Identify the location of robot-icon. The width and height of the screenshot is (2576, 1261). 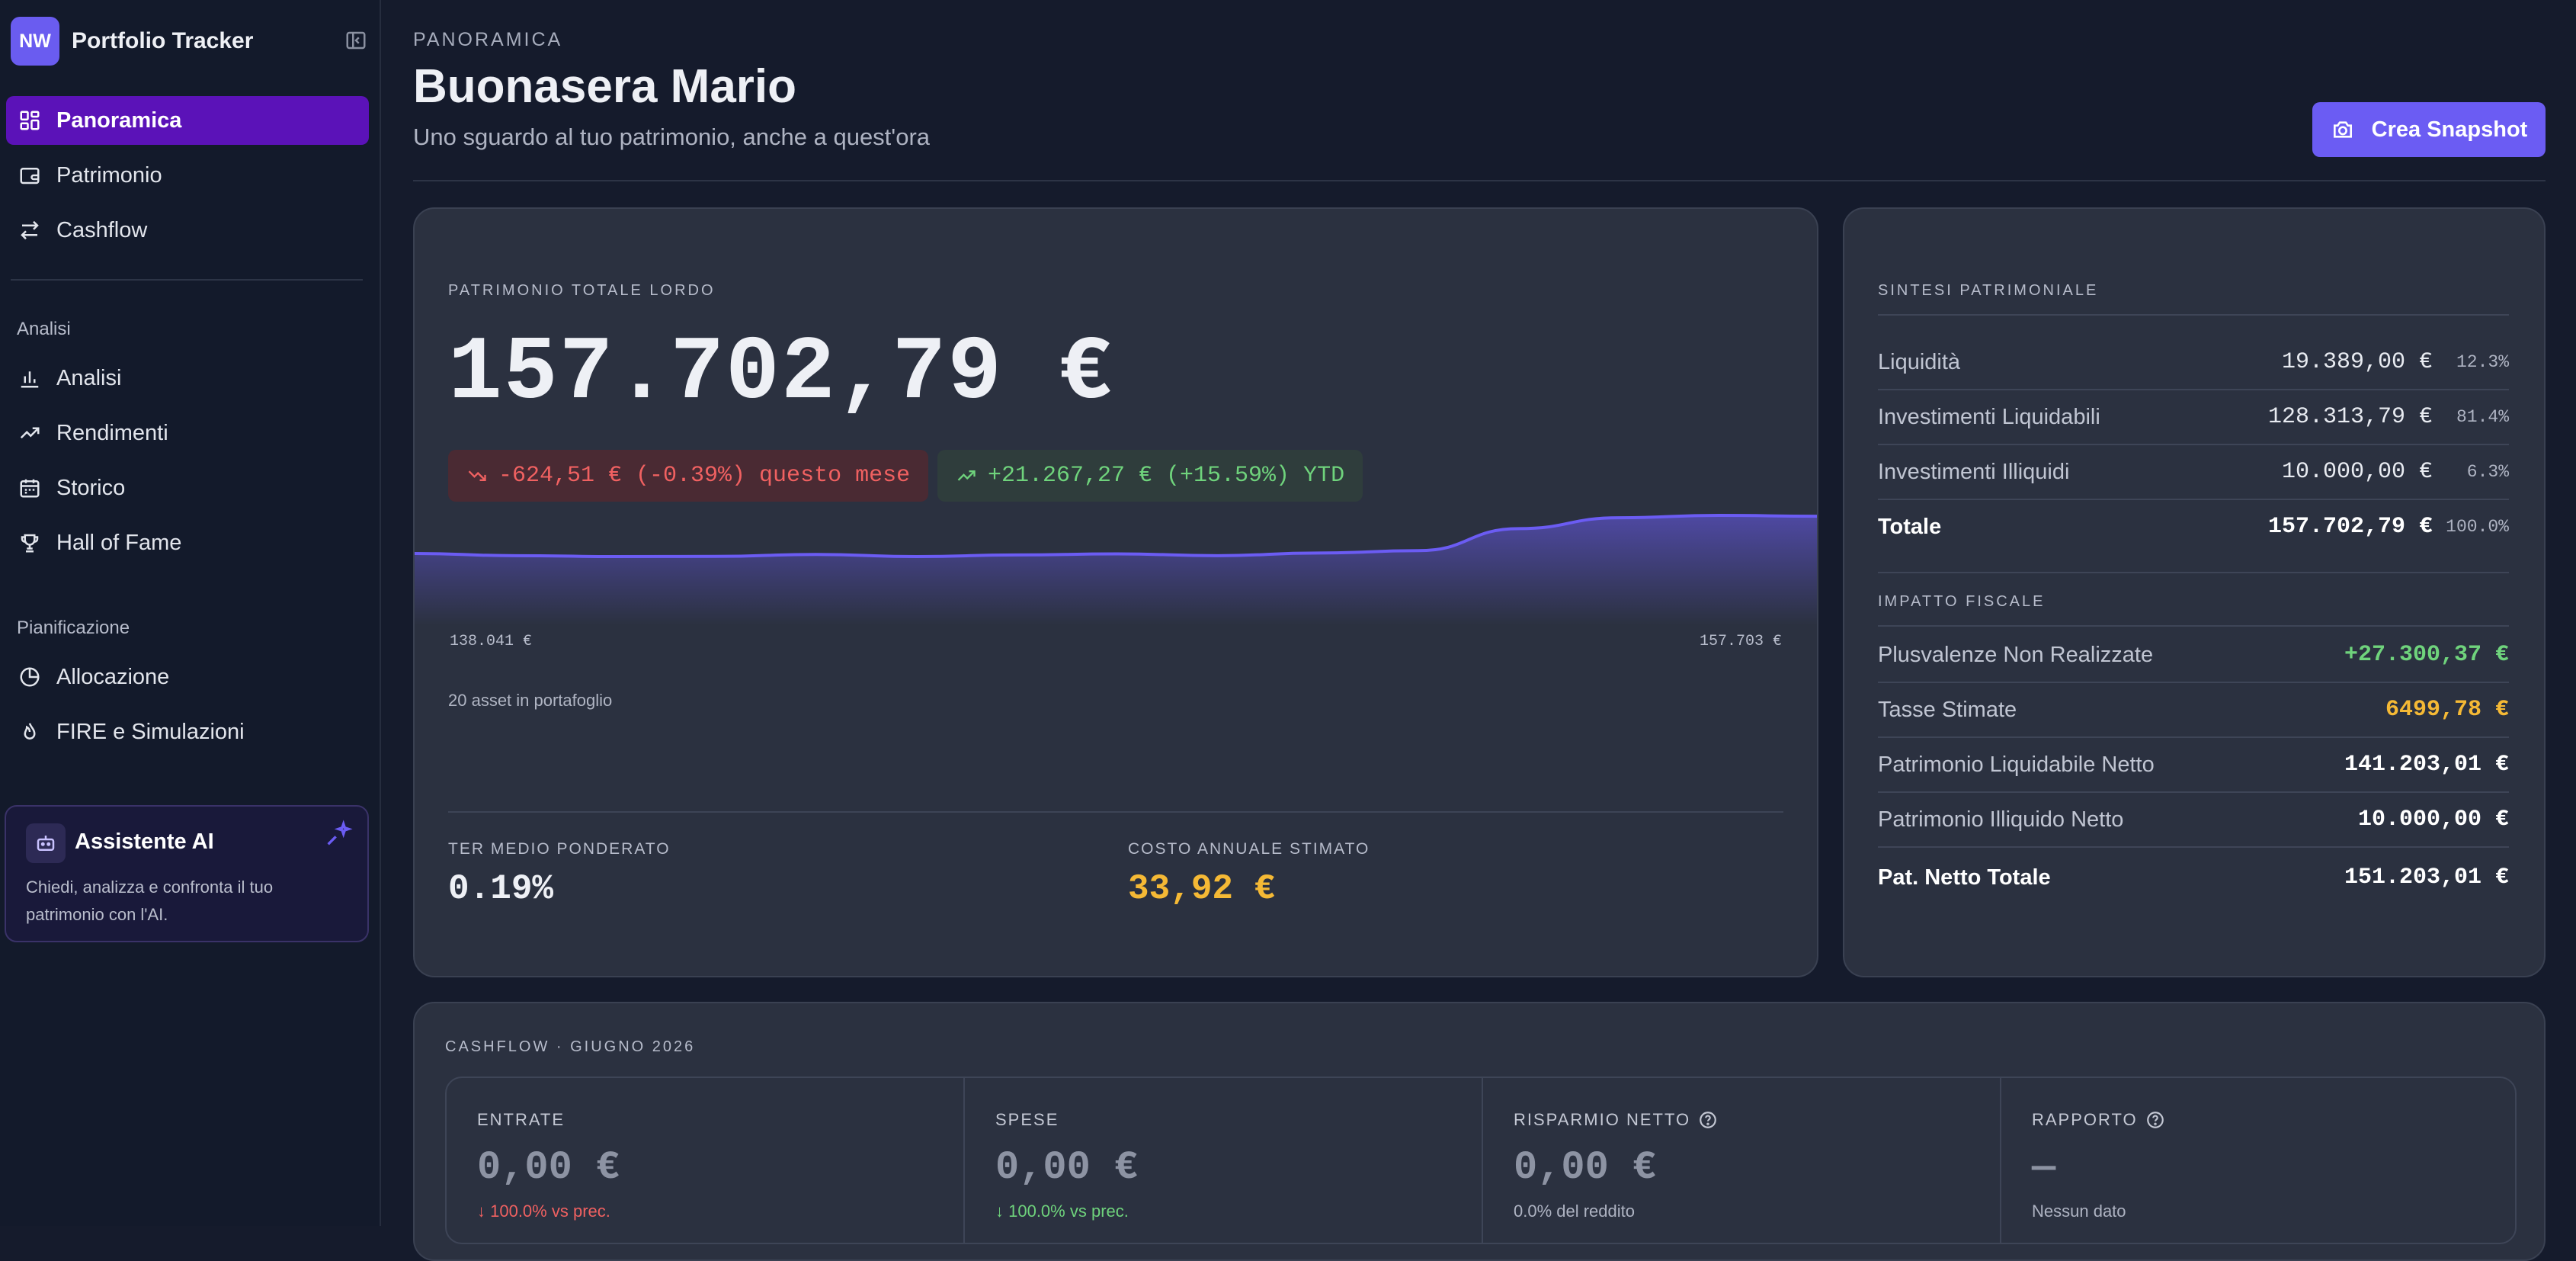
(46, 843).